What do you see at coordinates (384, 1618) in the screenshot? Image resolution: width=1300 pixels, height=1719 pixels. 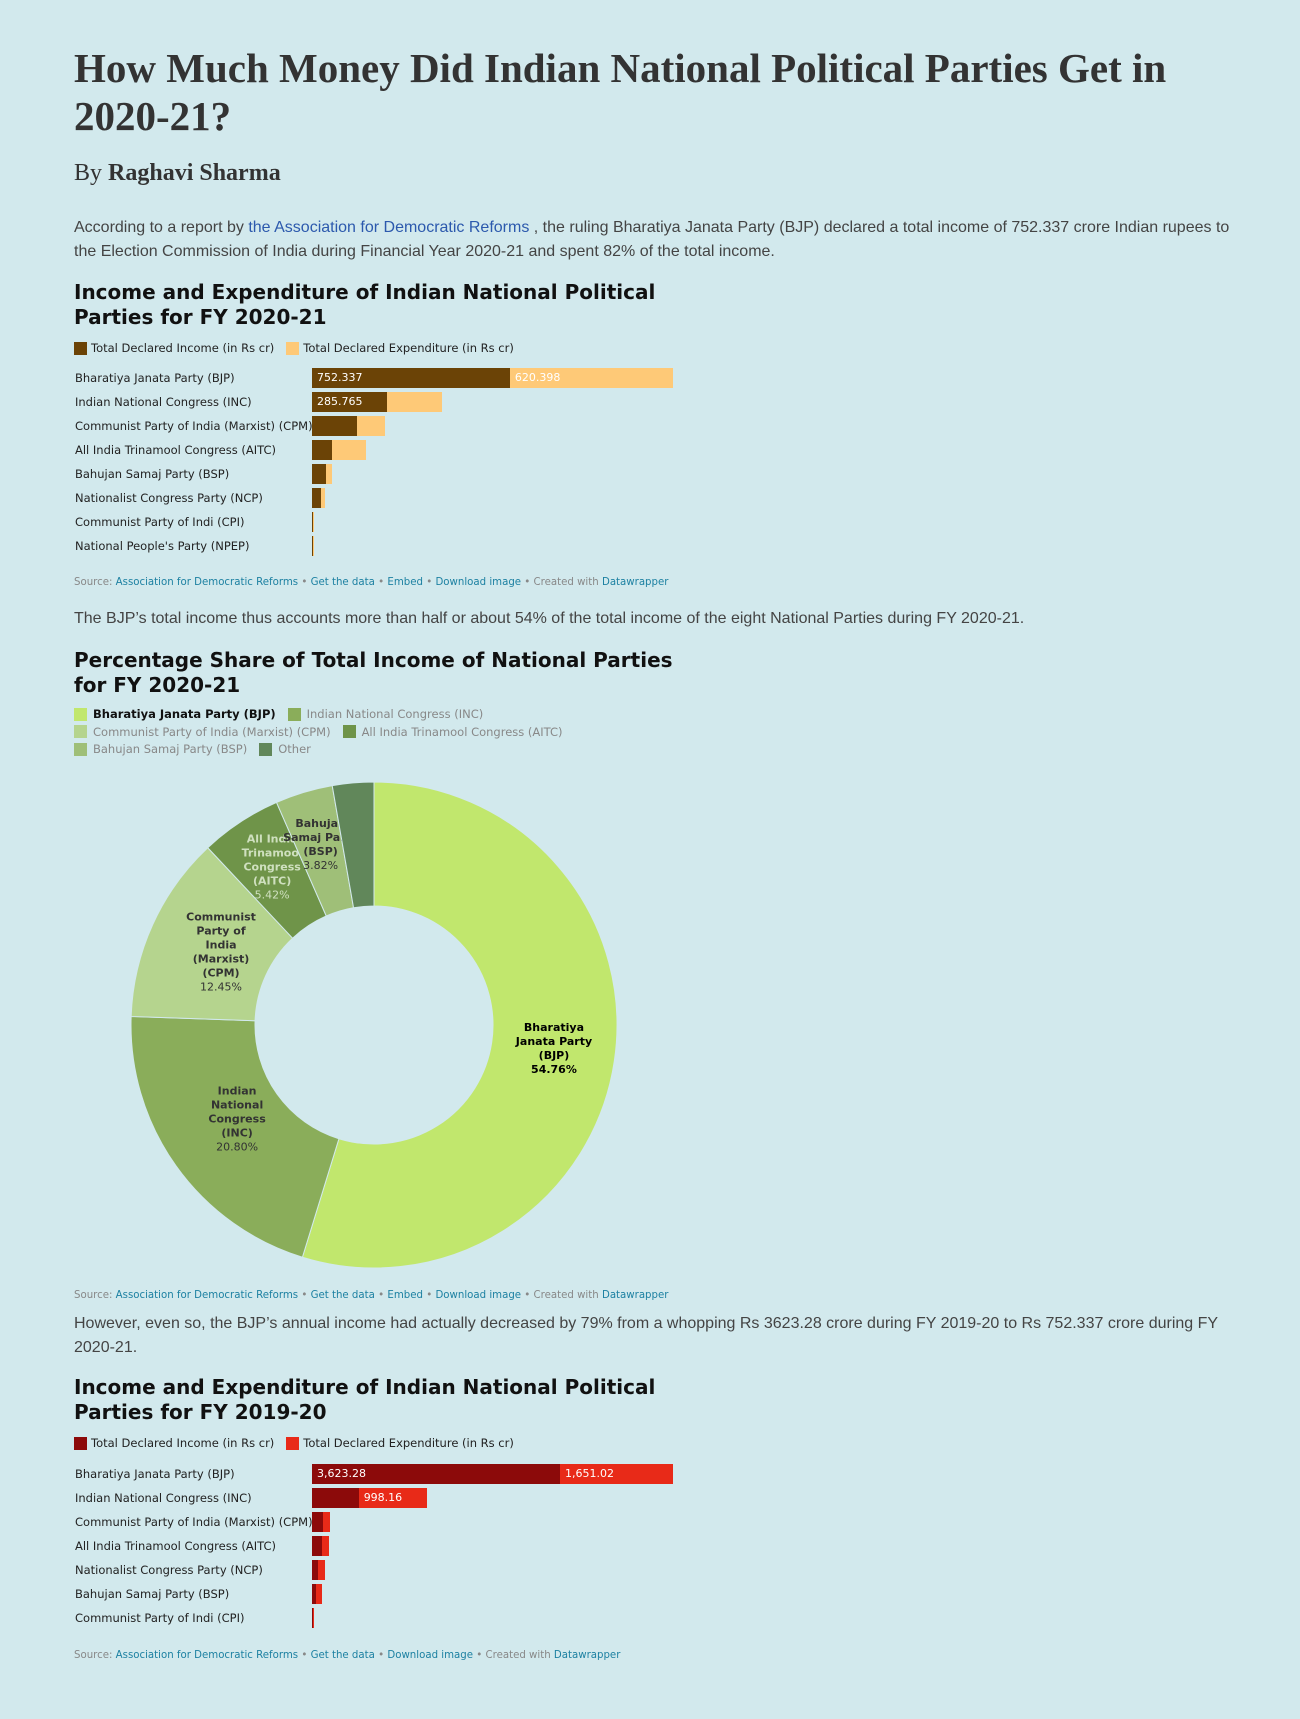 I see `bar-row: Communist Party of Indi (CPI)` at bounding box center [384, 1618].